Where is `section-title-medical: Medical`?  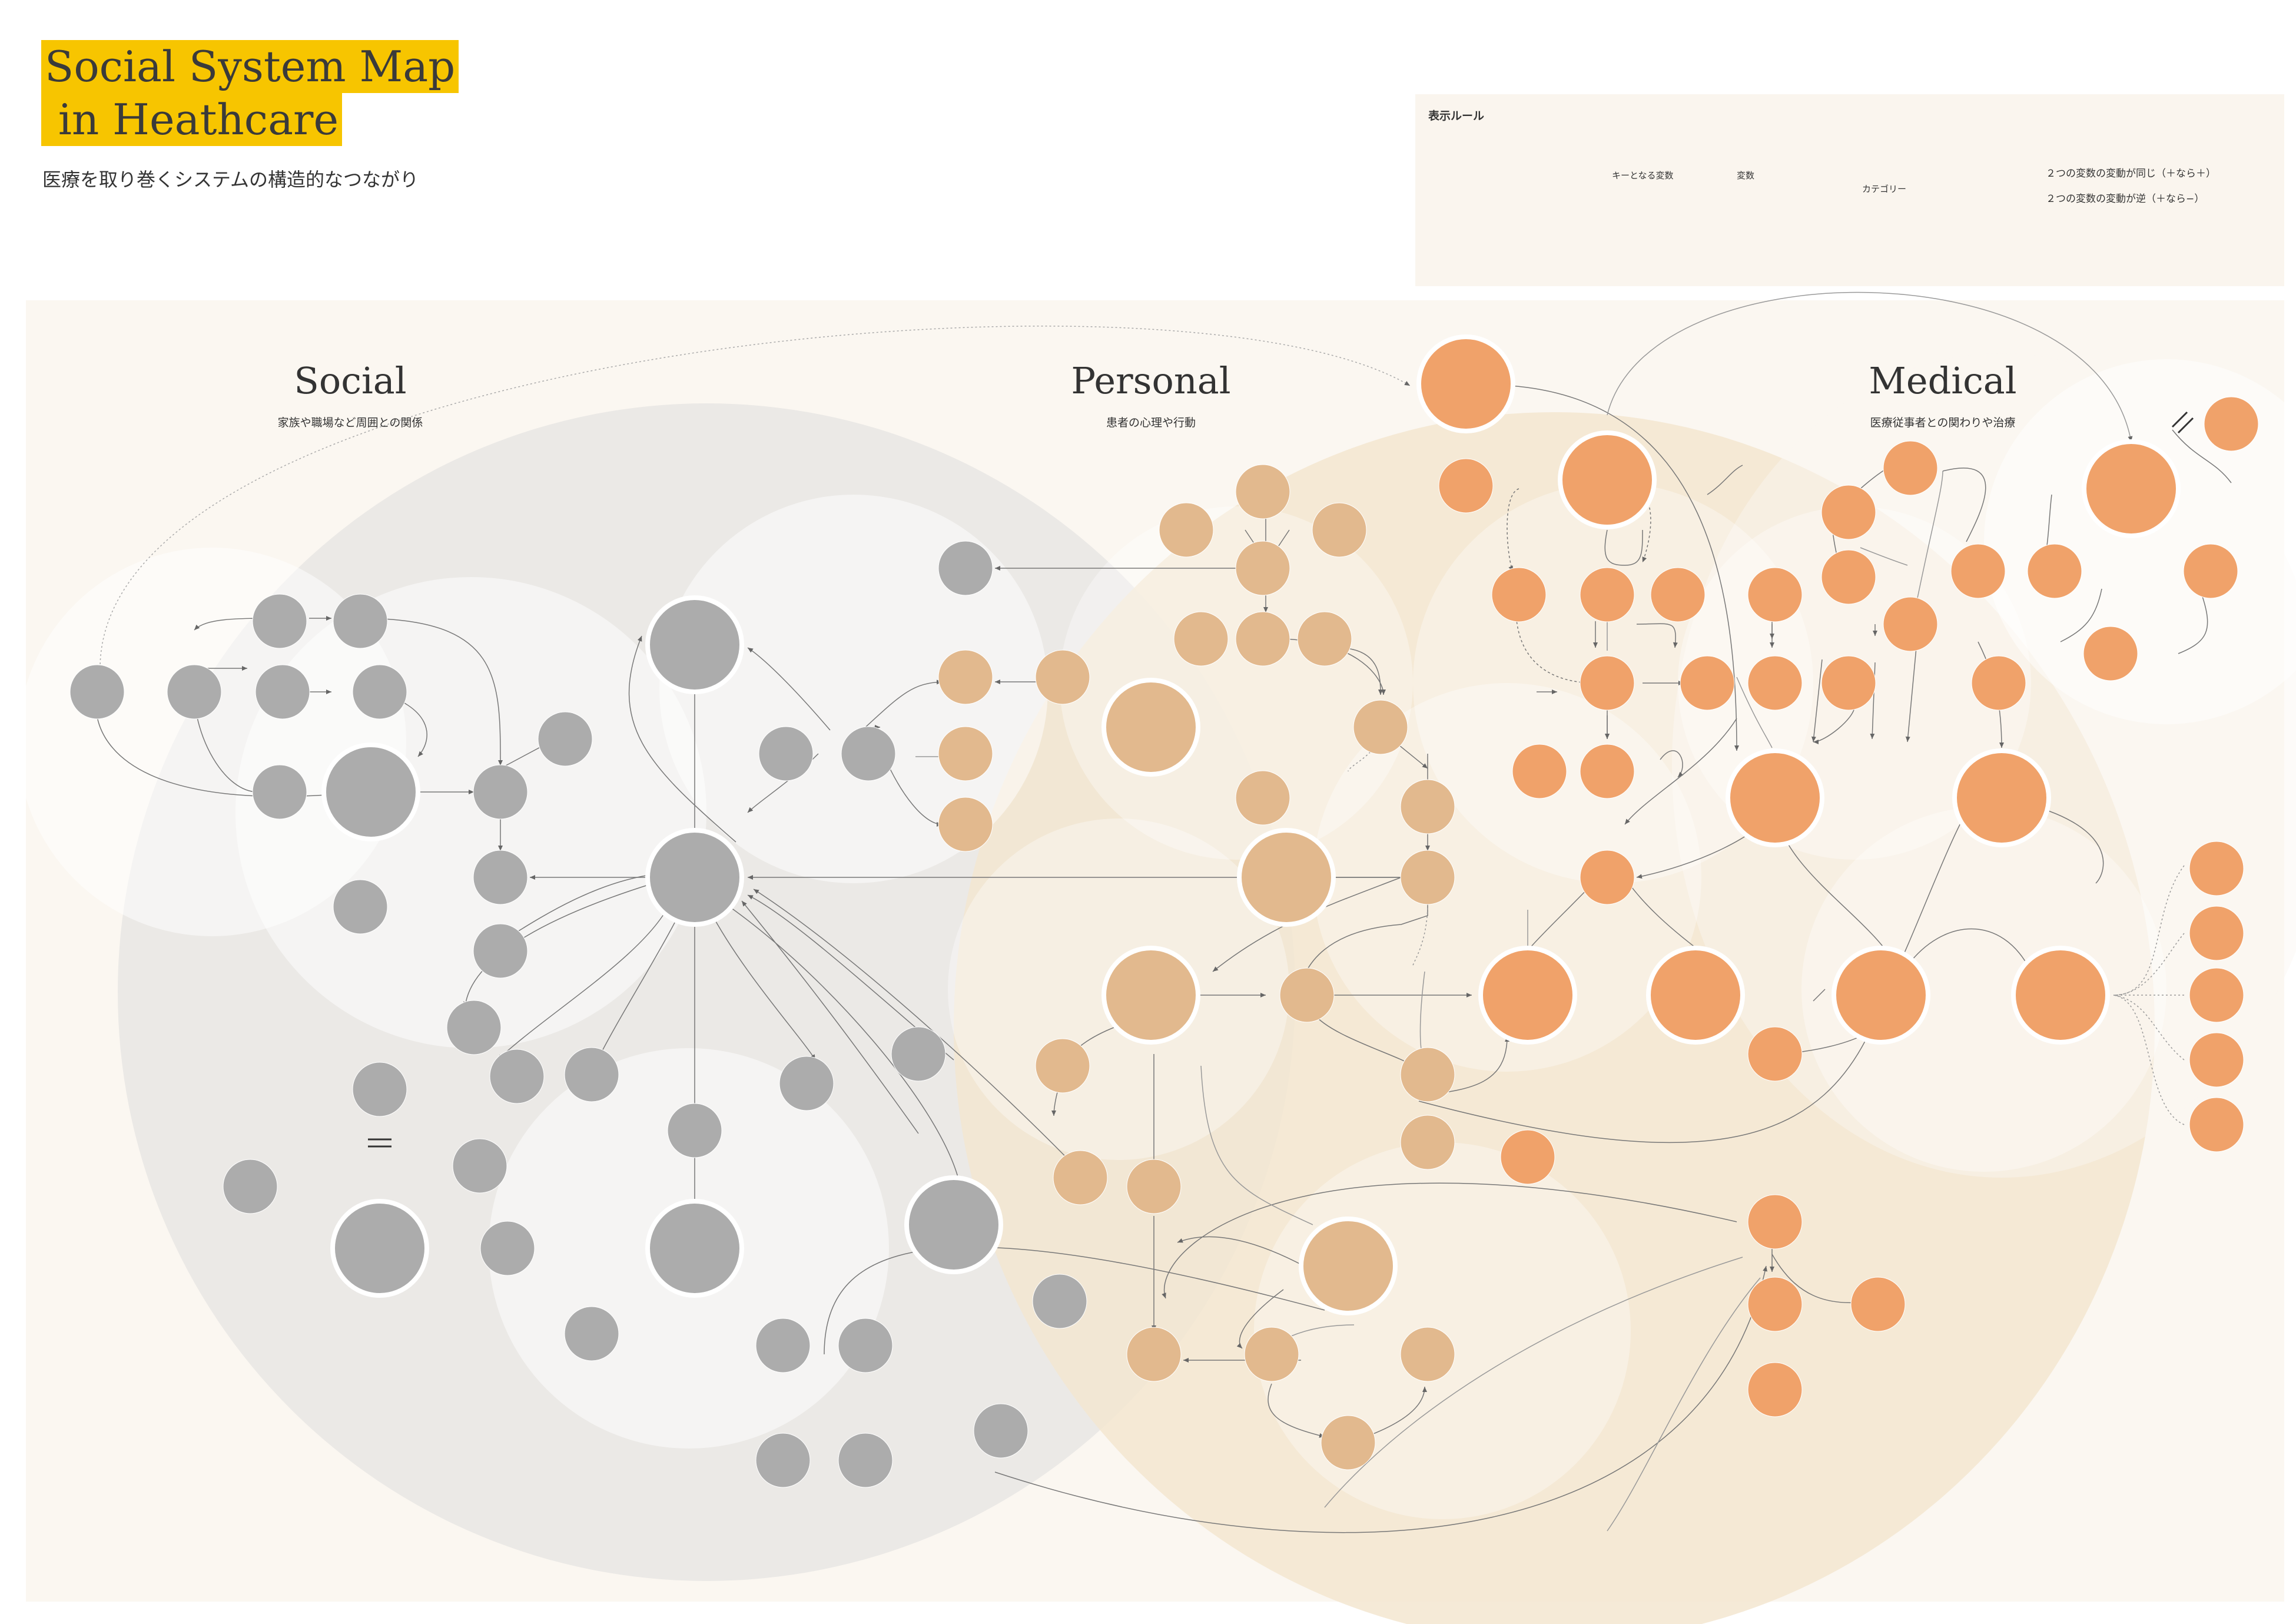 section-title-medical: Medical is located at coordinates (1943, 380).